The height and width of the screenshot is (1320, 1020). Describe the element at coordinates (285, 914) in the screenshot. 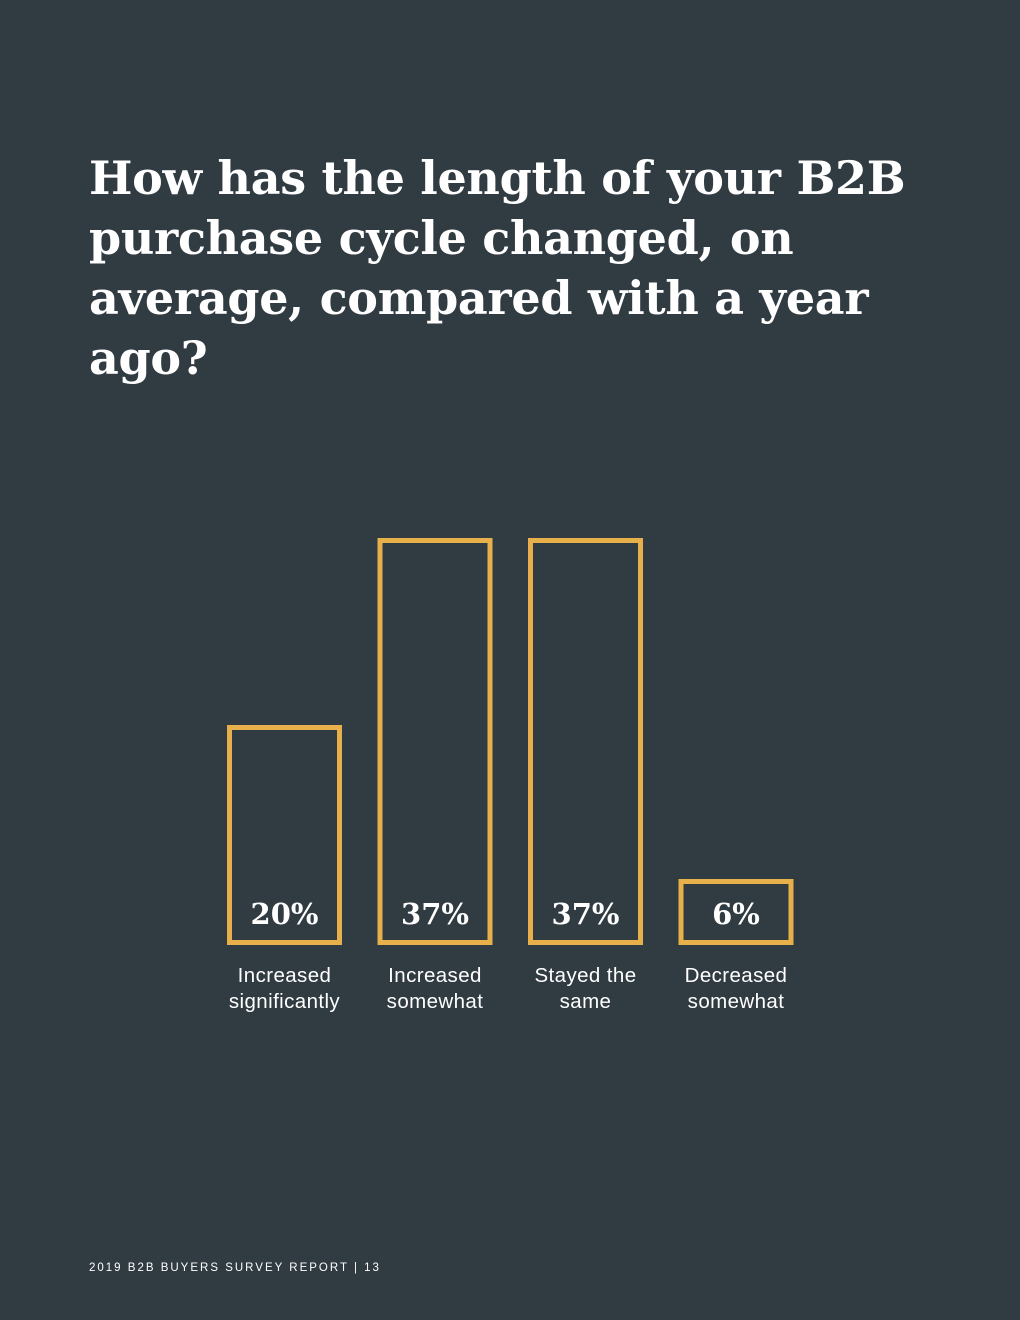

I see `bar-value-label: 20%` at that location.